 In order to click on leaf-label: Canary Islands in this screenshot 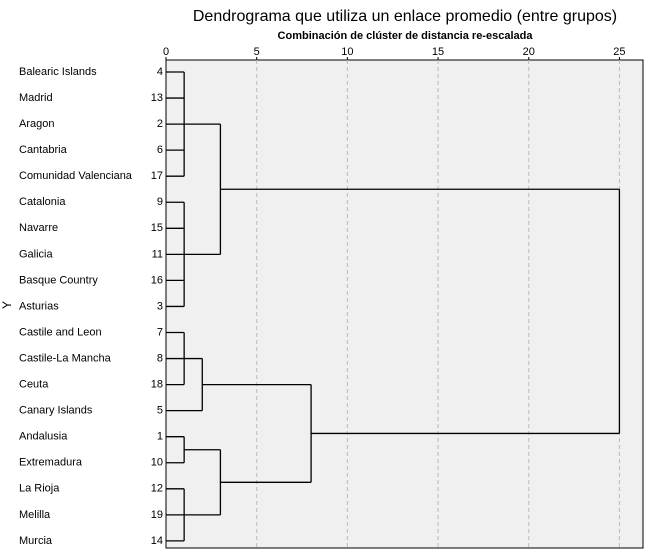, I will do `click(56, 411)`.